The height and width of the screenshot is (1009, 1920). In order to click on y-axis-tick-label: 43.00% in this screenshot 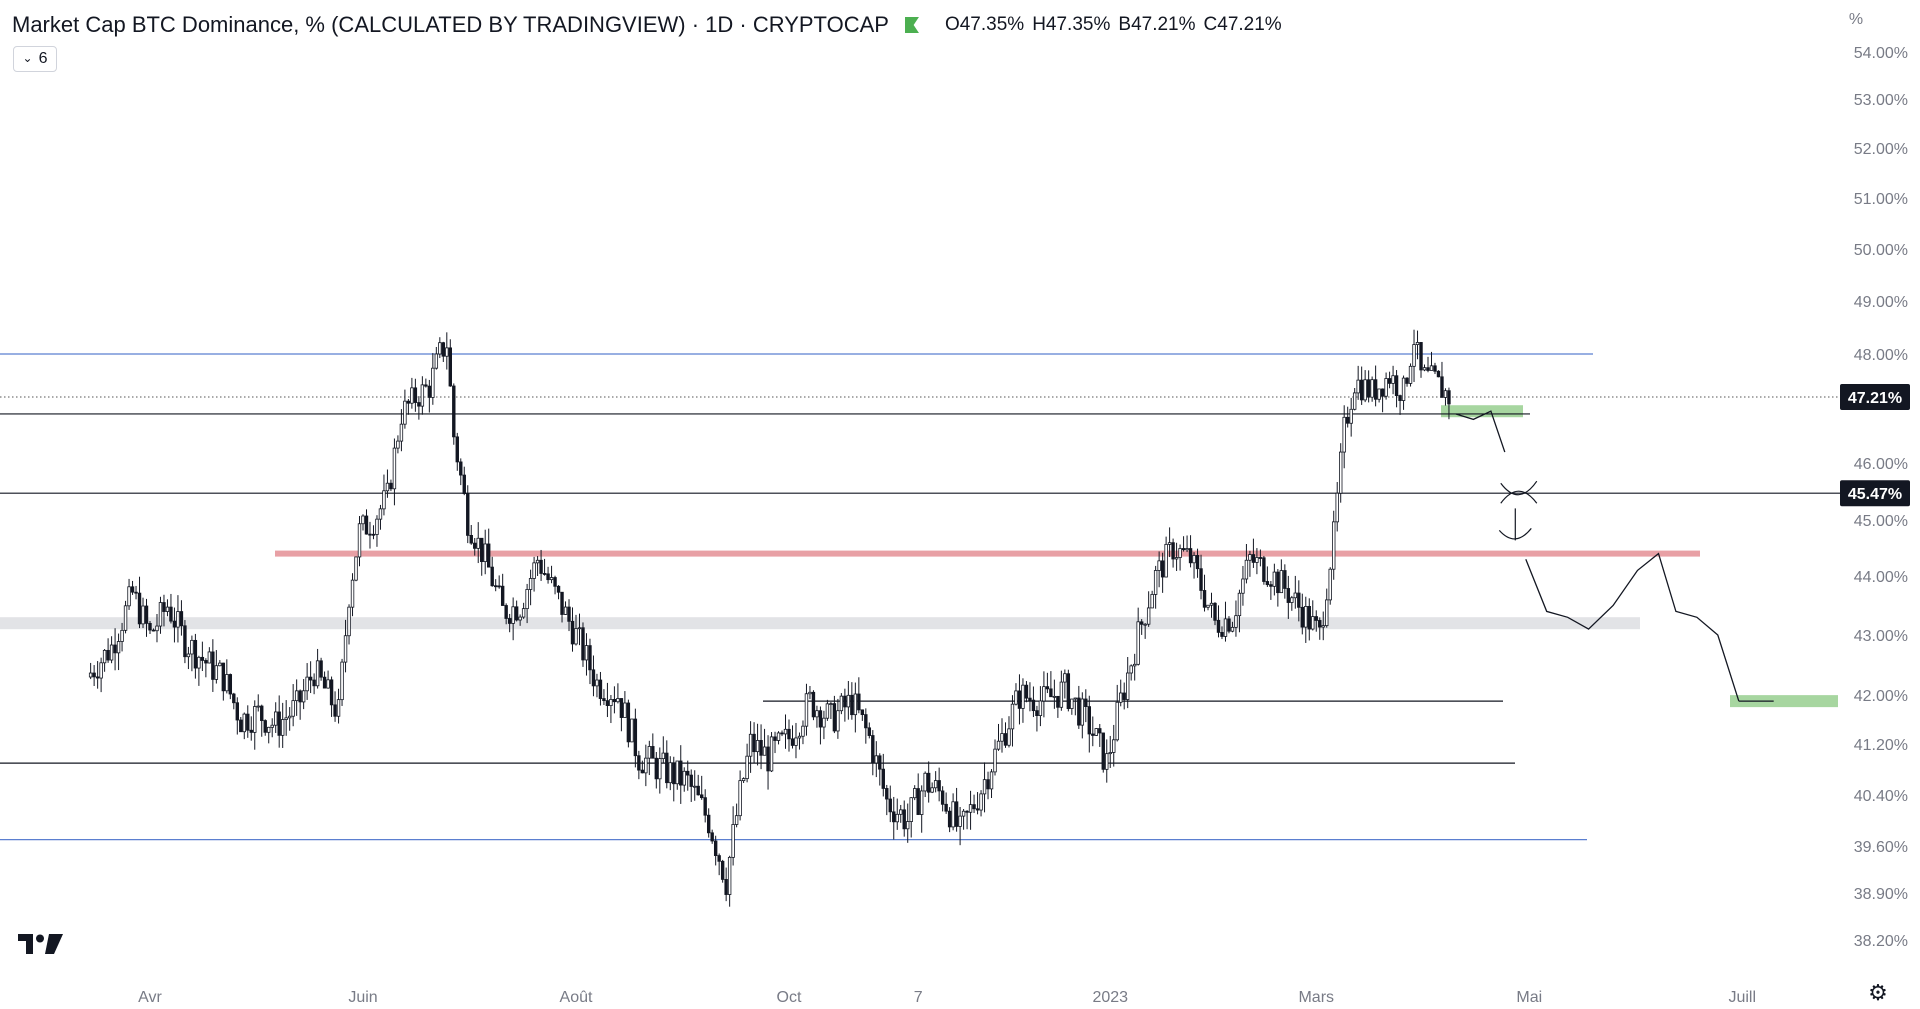, I will do `click(1881, 636)`.